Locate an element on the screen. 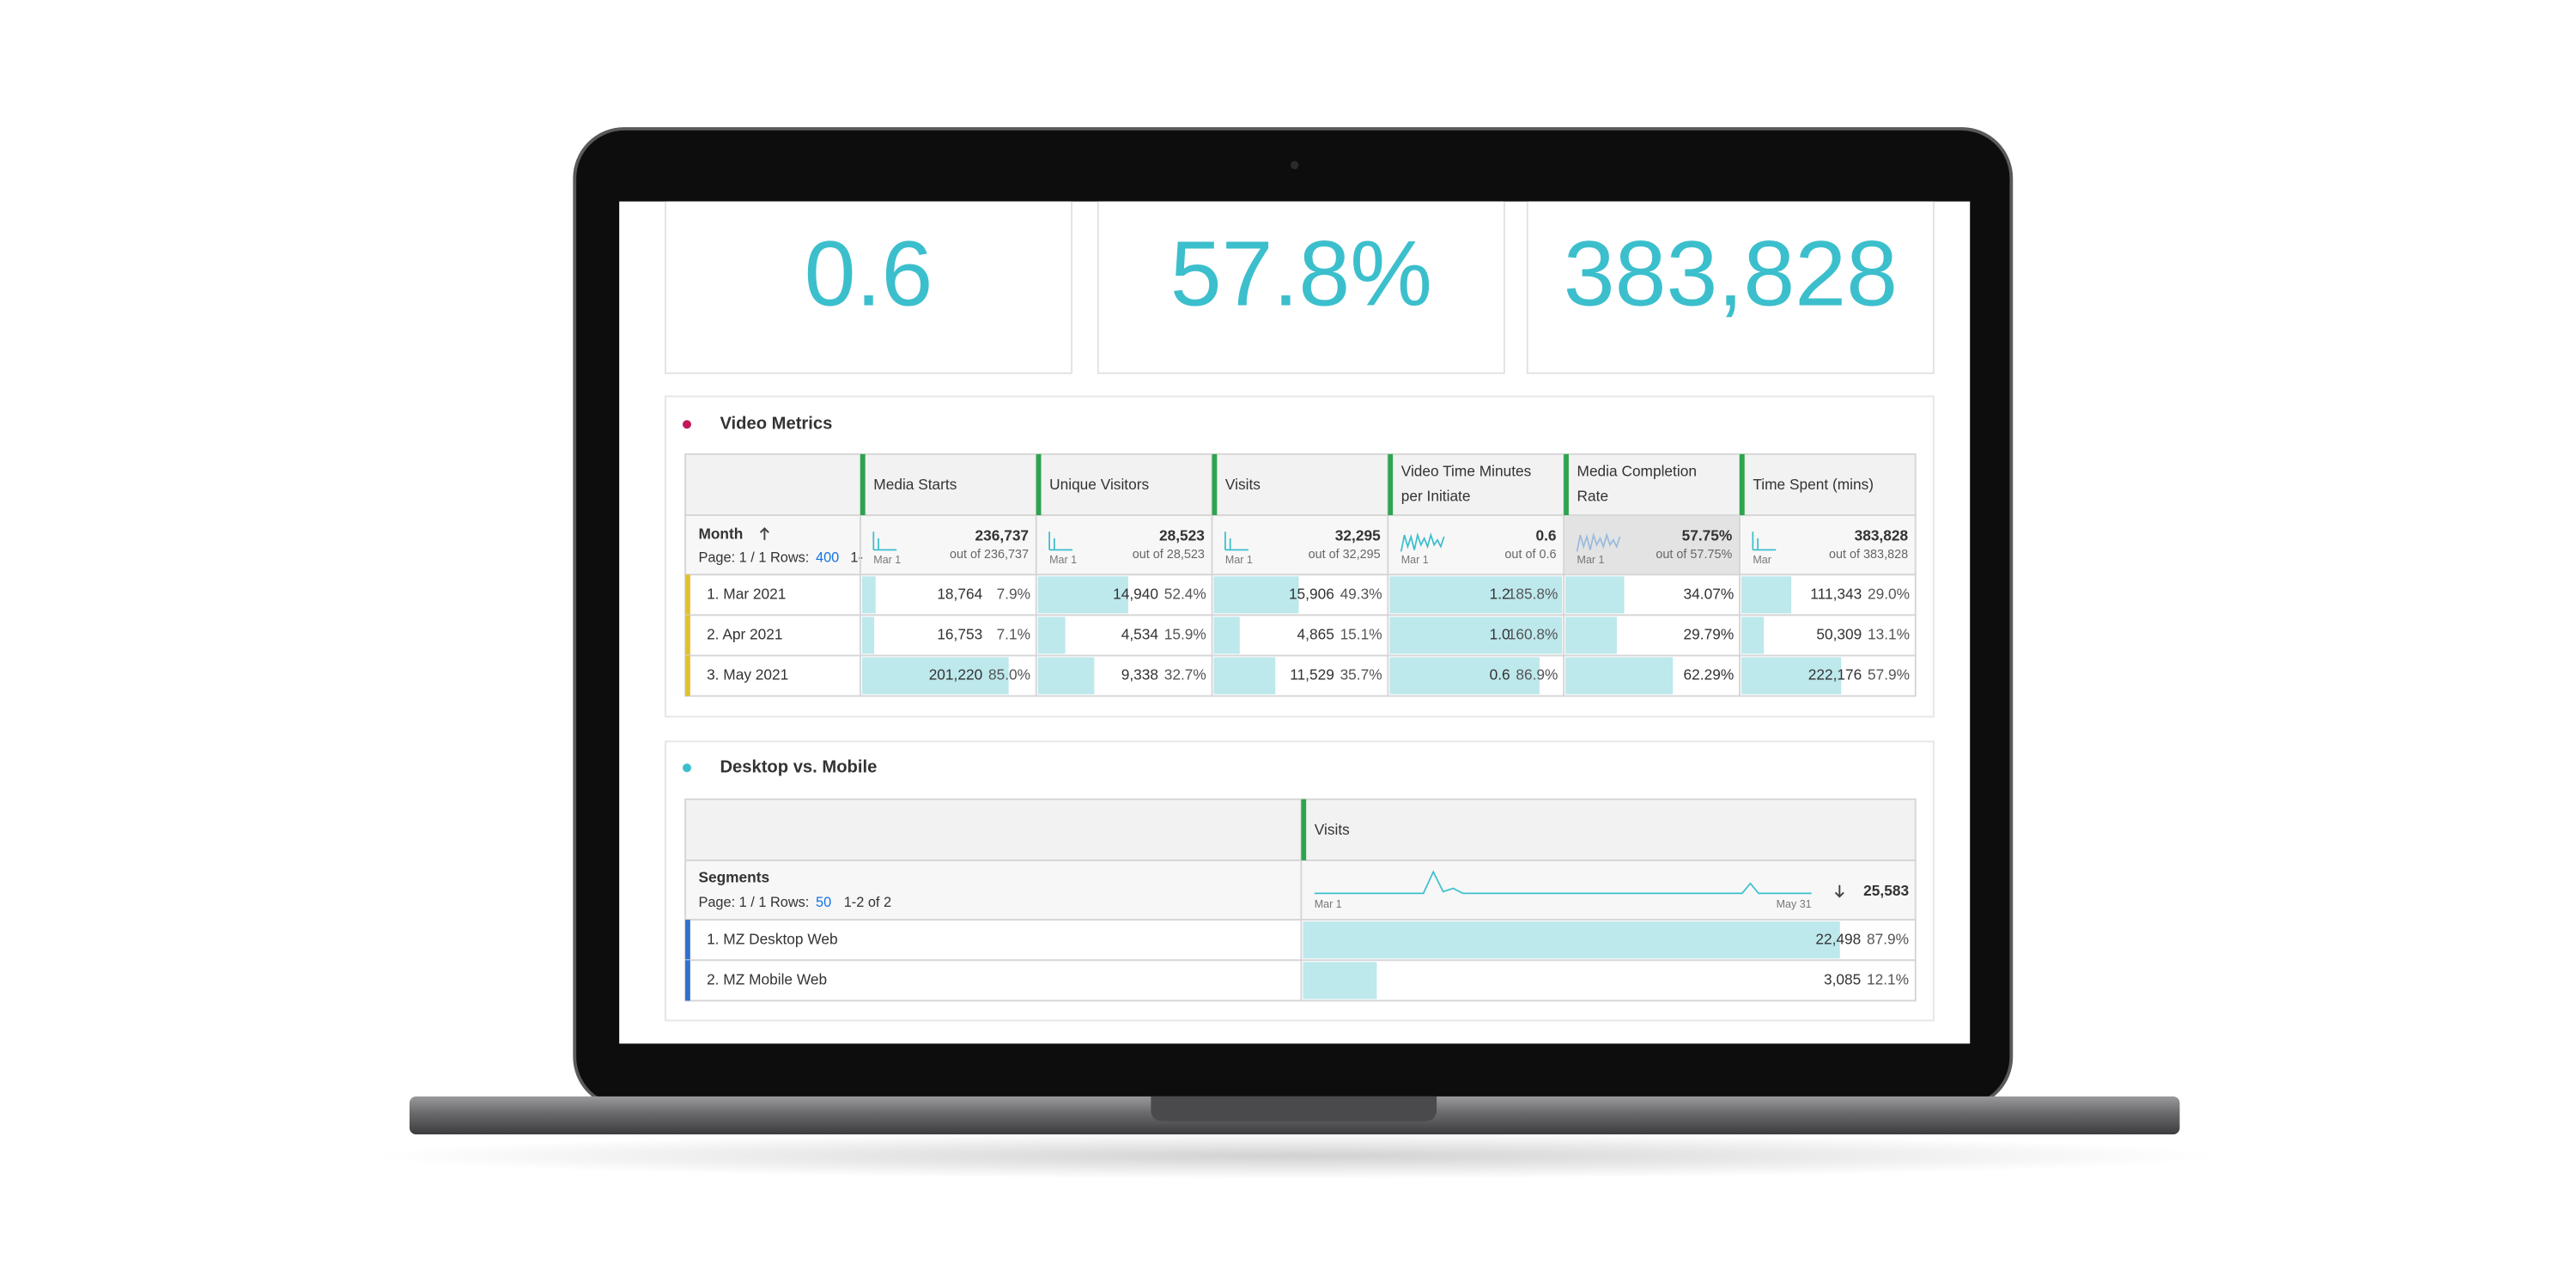 This screenshot has height=1288, width=2576. column-header: Visits is located at coordinates (1243, 485).